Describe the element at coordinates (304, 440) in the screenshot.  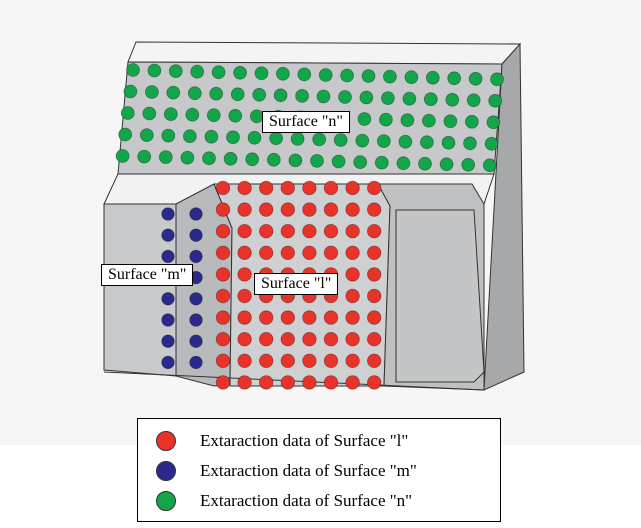
I see `legend-label-l: Extaraction data of Surface "l"` at that location.